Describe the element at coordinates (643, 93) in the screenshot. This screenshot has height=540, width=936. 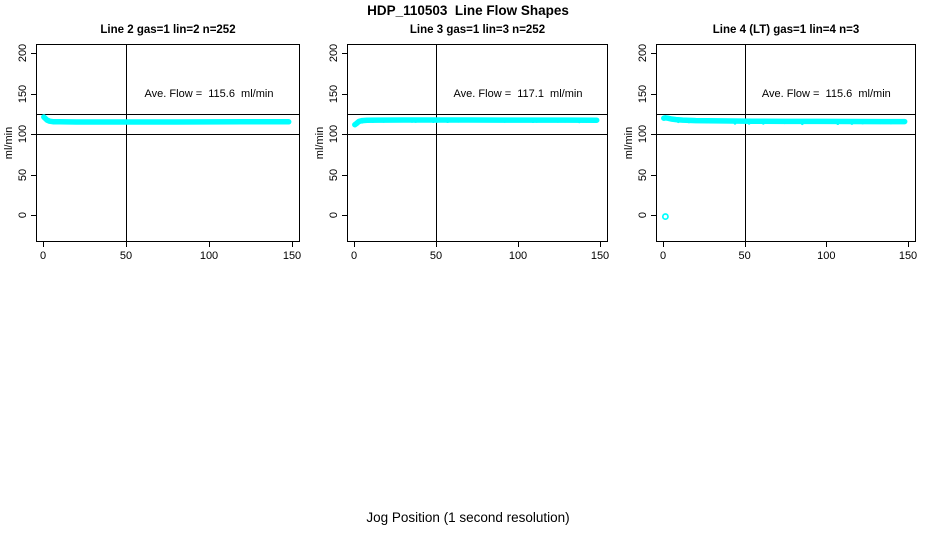
I see `y-tick-label: 150` at that location.